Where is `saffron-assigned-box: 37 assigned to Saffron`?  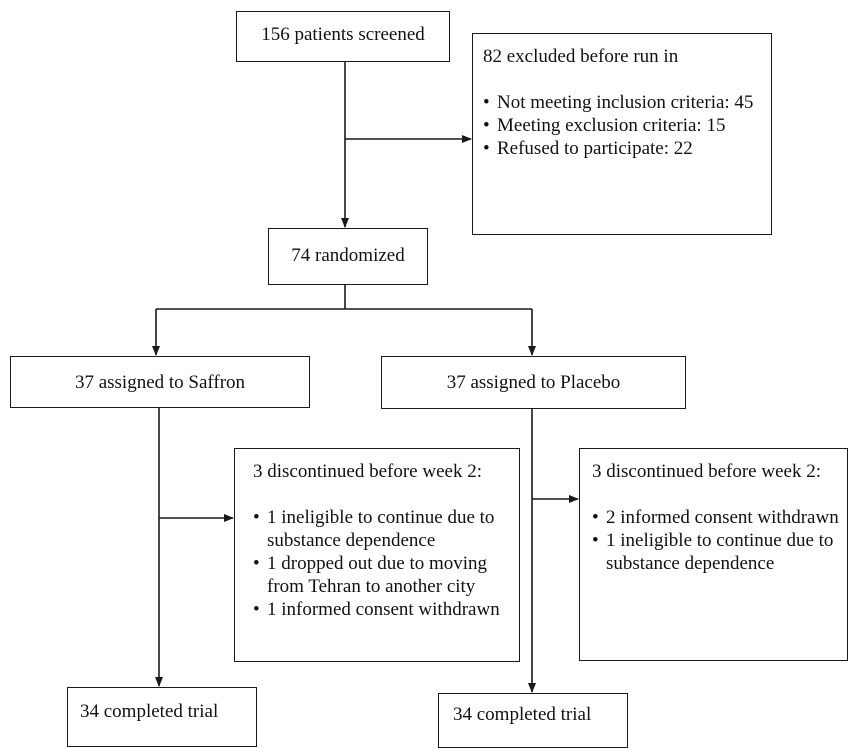 saffron-assigned-box: 37 assigned to Saffron is located at coordinates (160, 382).